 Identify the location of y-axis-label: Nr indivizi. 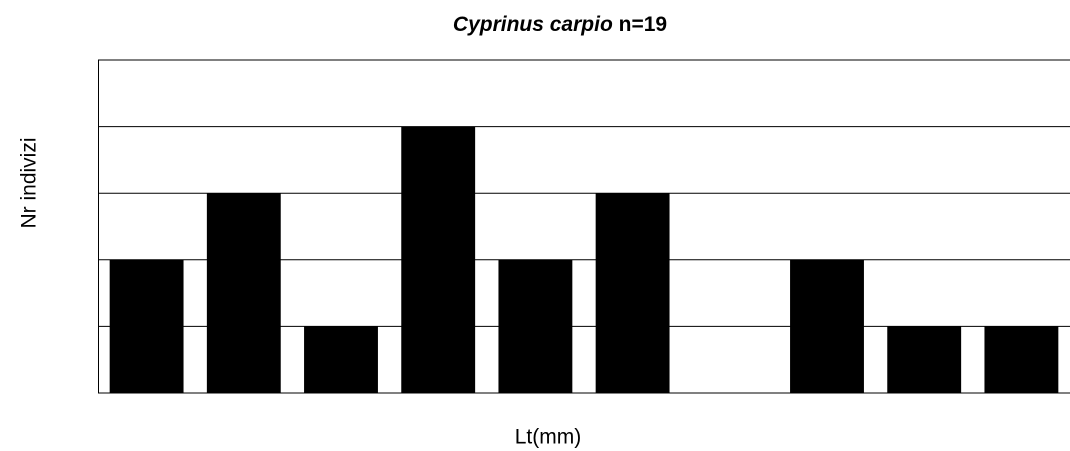
(29, 182).